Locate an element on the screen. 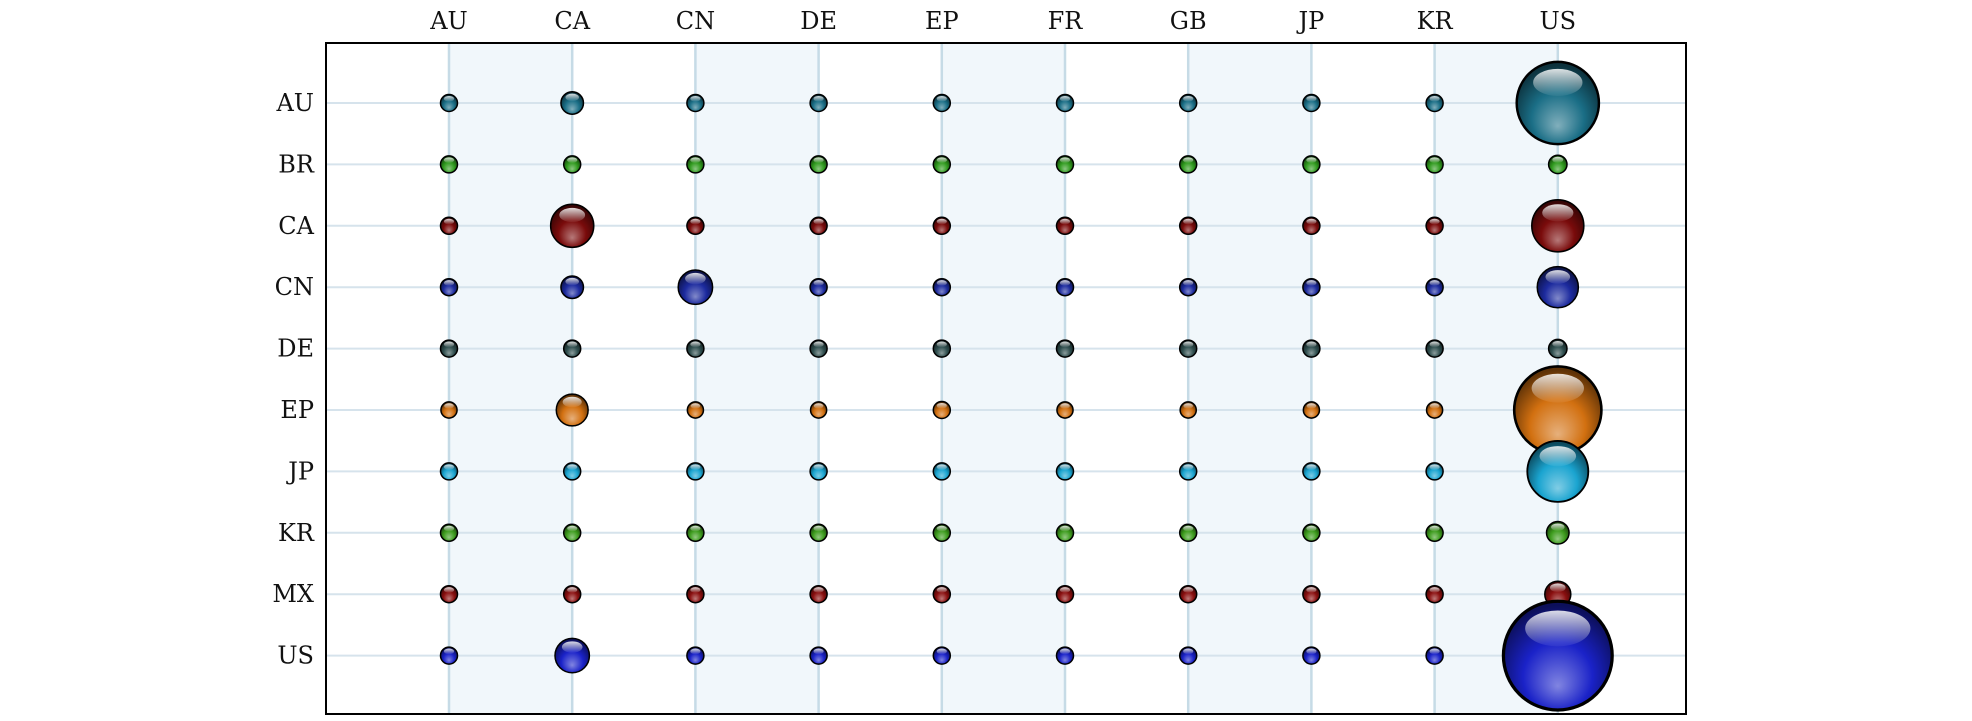 This screenshot has width=1972, height=721. bubble-MX-CA is located at coordinates (572, 594).